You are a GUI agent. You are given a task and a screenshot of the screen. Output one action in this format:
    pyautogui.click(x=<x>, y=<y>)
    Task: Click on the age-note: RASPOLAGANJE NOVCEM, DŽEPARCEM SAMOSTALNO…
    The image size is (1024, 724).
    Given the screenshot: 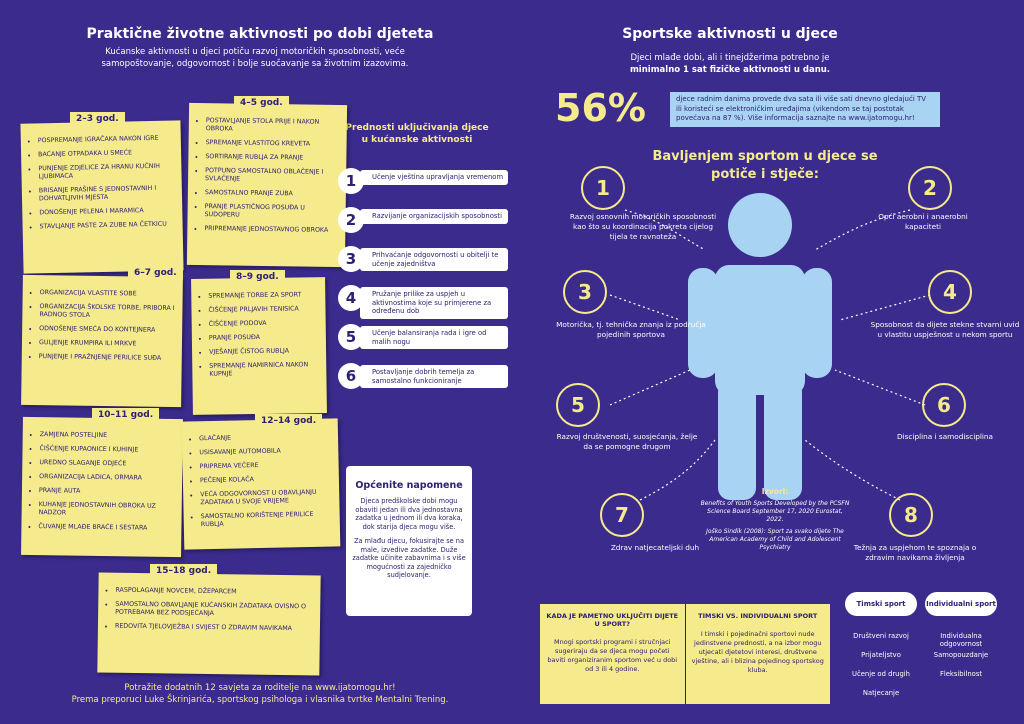 What is the action you would take?
    pyautogui.click(x=209, y=624)
    